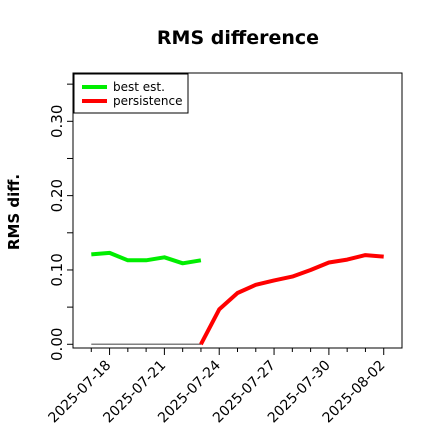  Describe the element at coordinates (238, 38) in the screenshot. I see `chart-title: RMS difference` at that location.